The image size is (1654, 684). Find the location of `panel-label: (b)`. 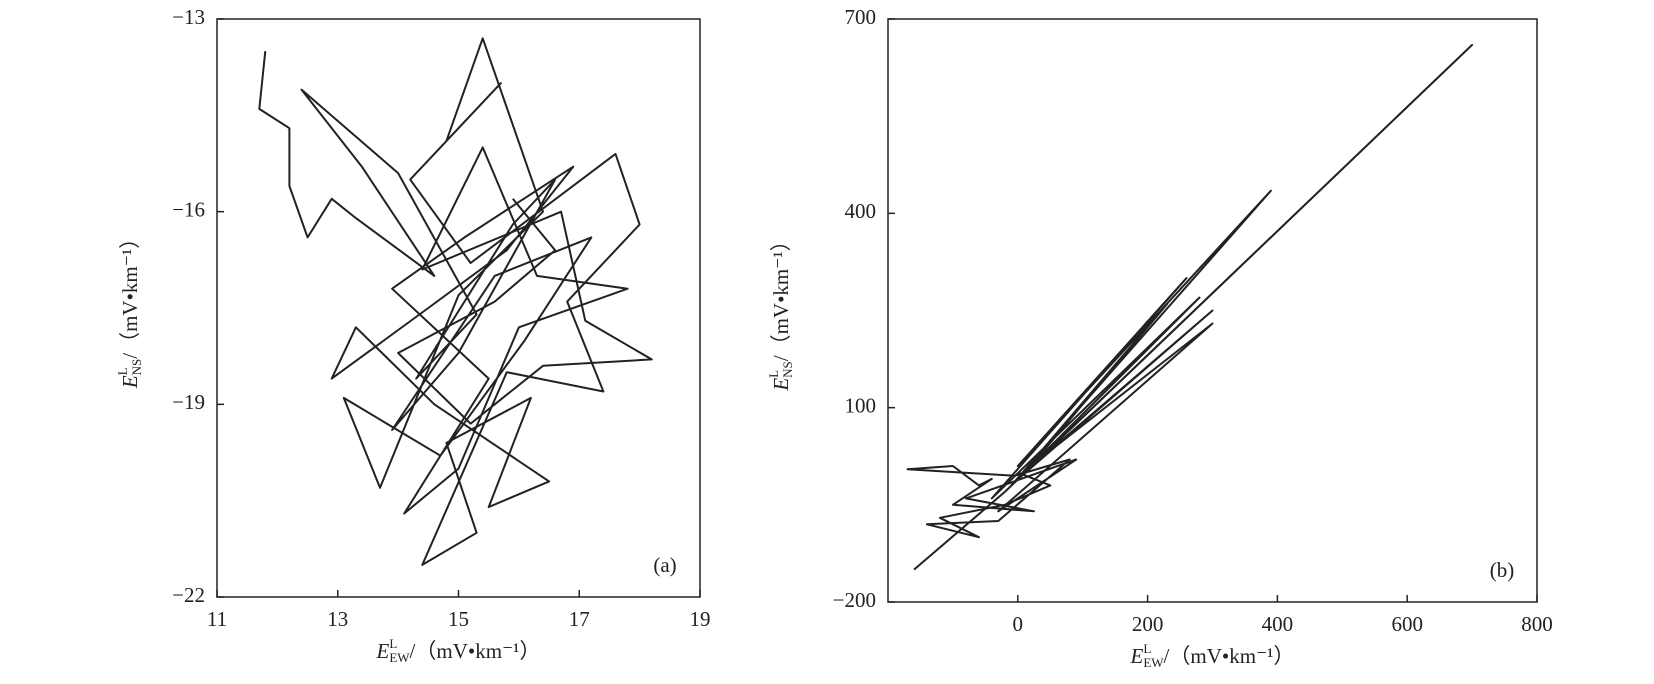

panel-label: (b) is located at coordinates (1502, 570).